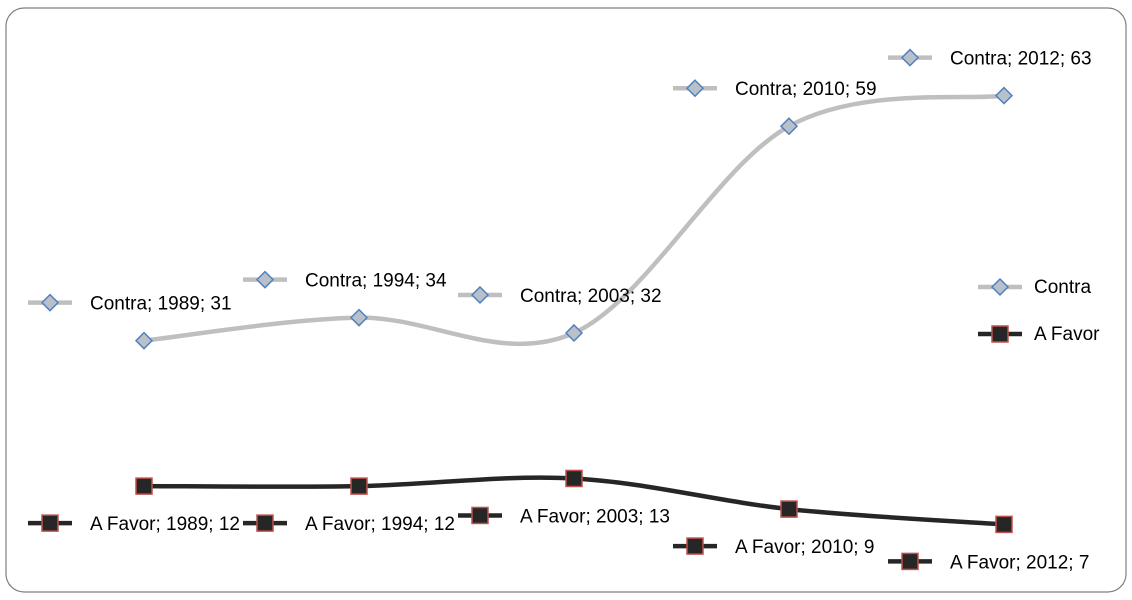  Describe the element at coordinates (806, 89) in the screenshot. I see `data-label: Contra; 2010; 59` at that location.